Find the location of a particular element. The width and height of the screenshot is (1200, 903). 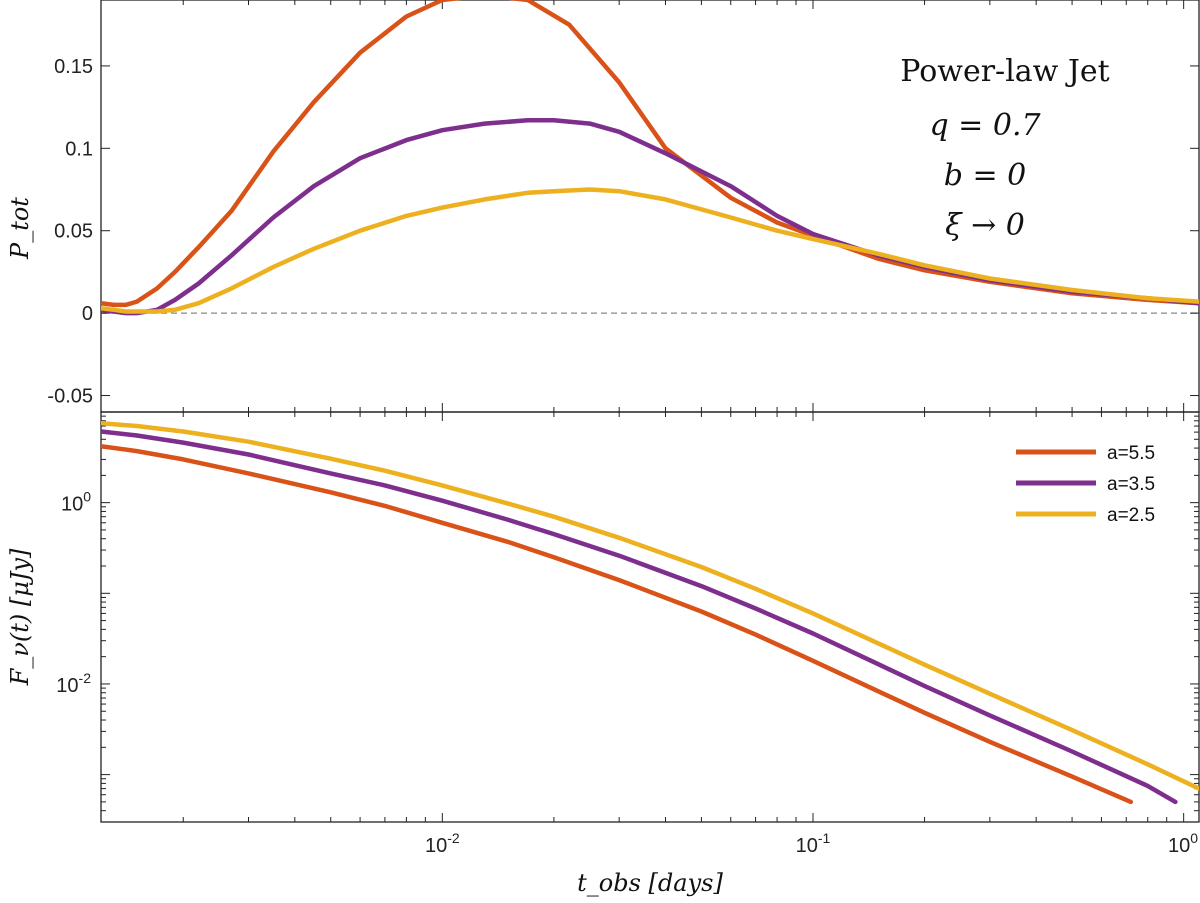

y-tick-label: 10⁰ is located at coordinates (76, 502).